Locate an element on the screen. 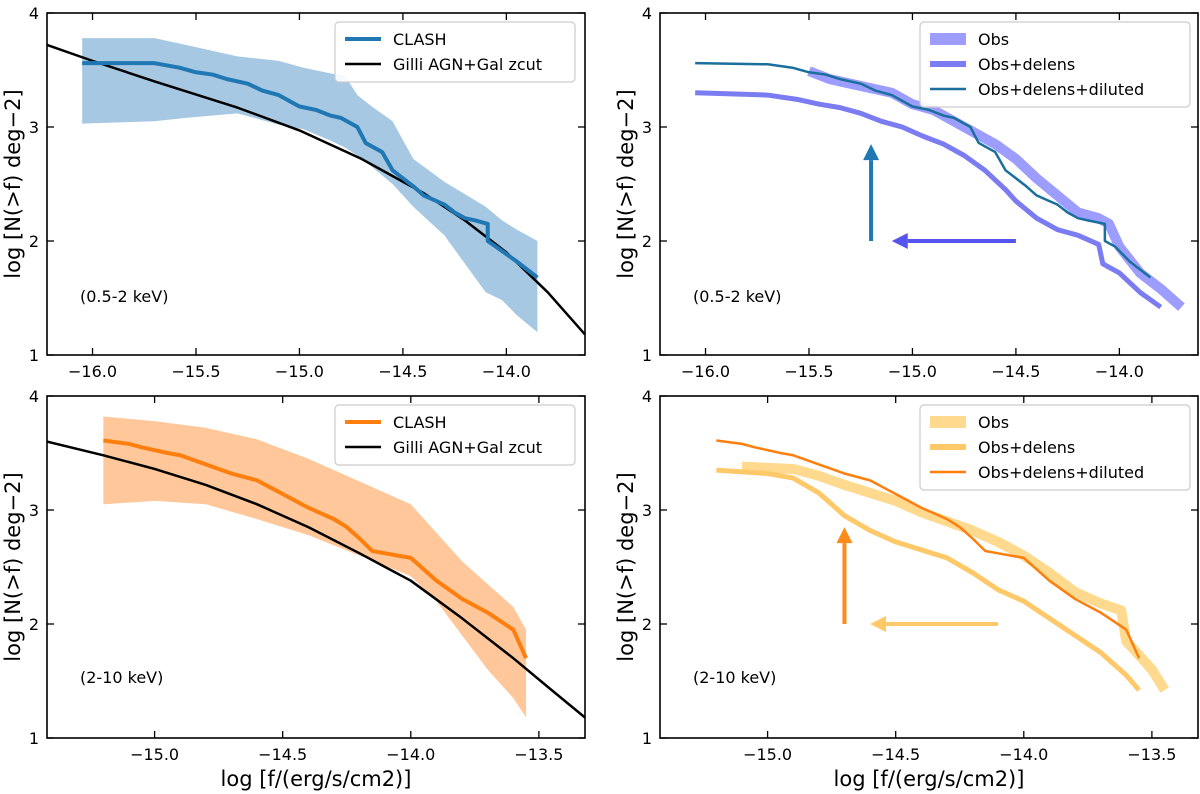 The height and width of the screenshot is (794, 1200). series-line-obs is located at coordinates (955, 577).